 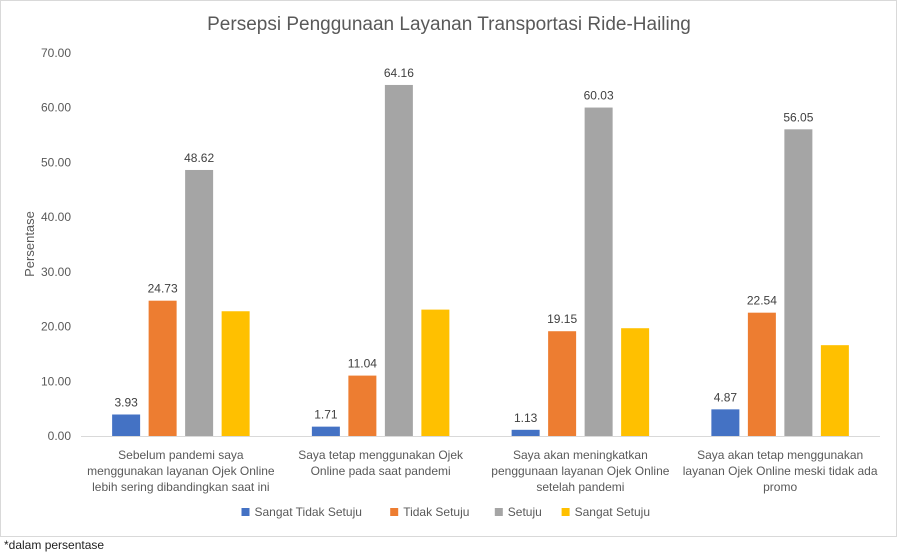 What do you see at coordinates (29, 244) in the screenshot?
I see `y-axis-title: Persentase` at bounding box center [29, 244].